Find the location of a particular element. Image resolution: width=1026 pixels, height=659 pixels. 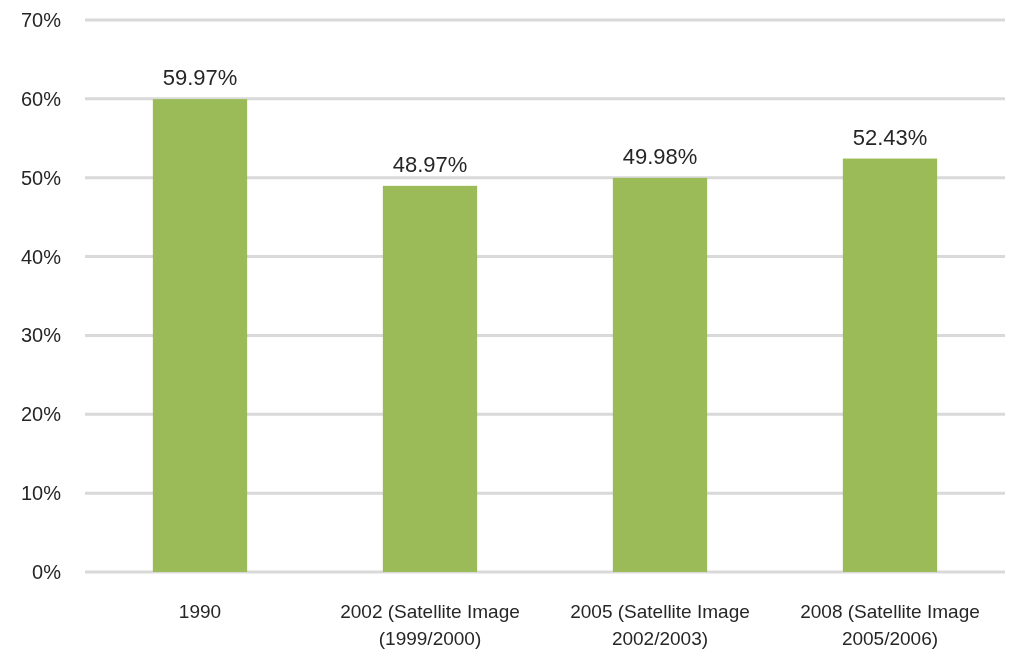

y-tick-label: 70% is located at coordinates (41, 20).